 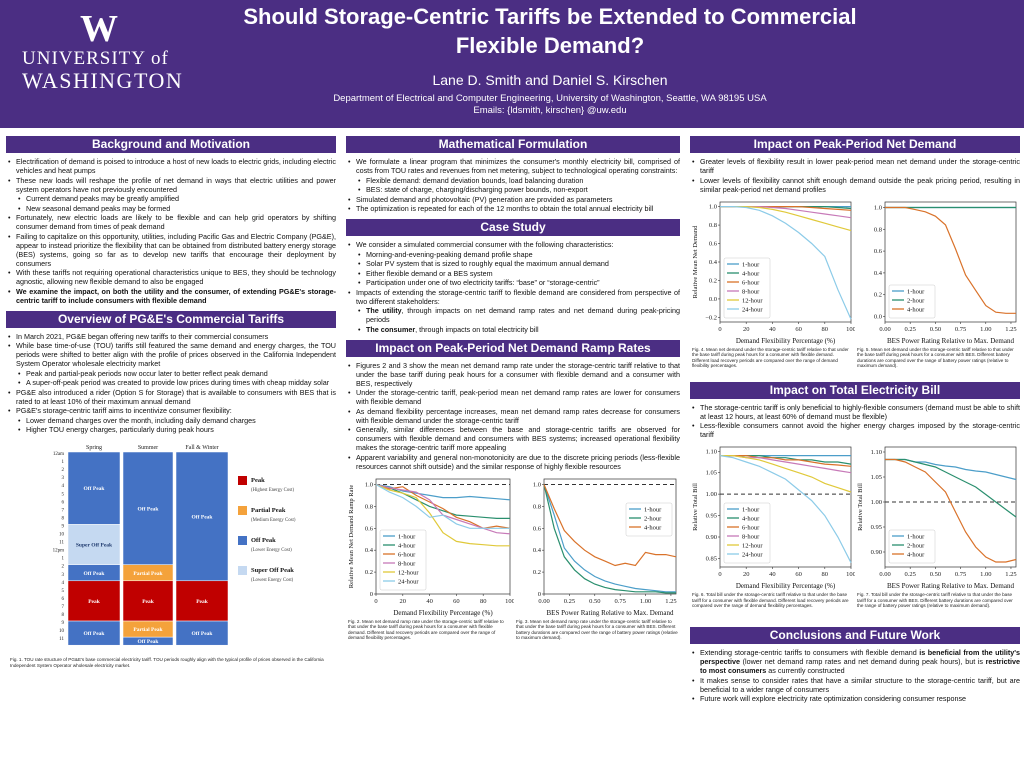 What do you see at coordinates (951, 488) in the screenshot?
I see `series-line-2-hour` at bounding box center [951, 488].